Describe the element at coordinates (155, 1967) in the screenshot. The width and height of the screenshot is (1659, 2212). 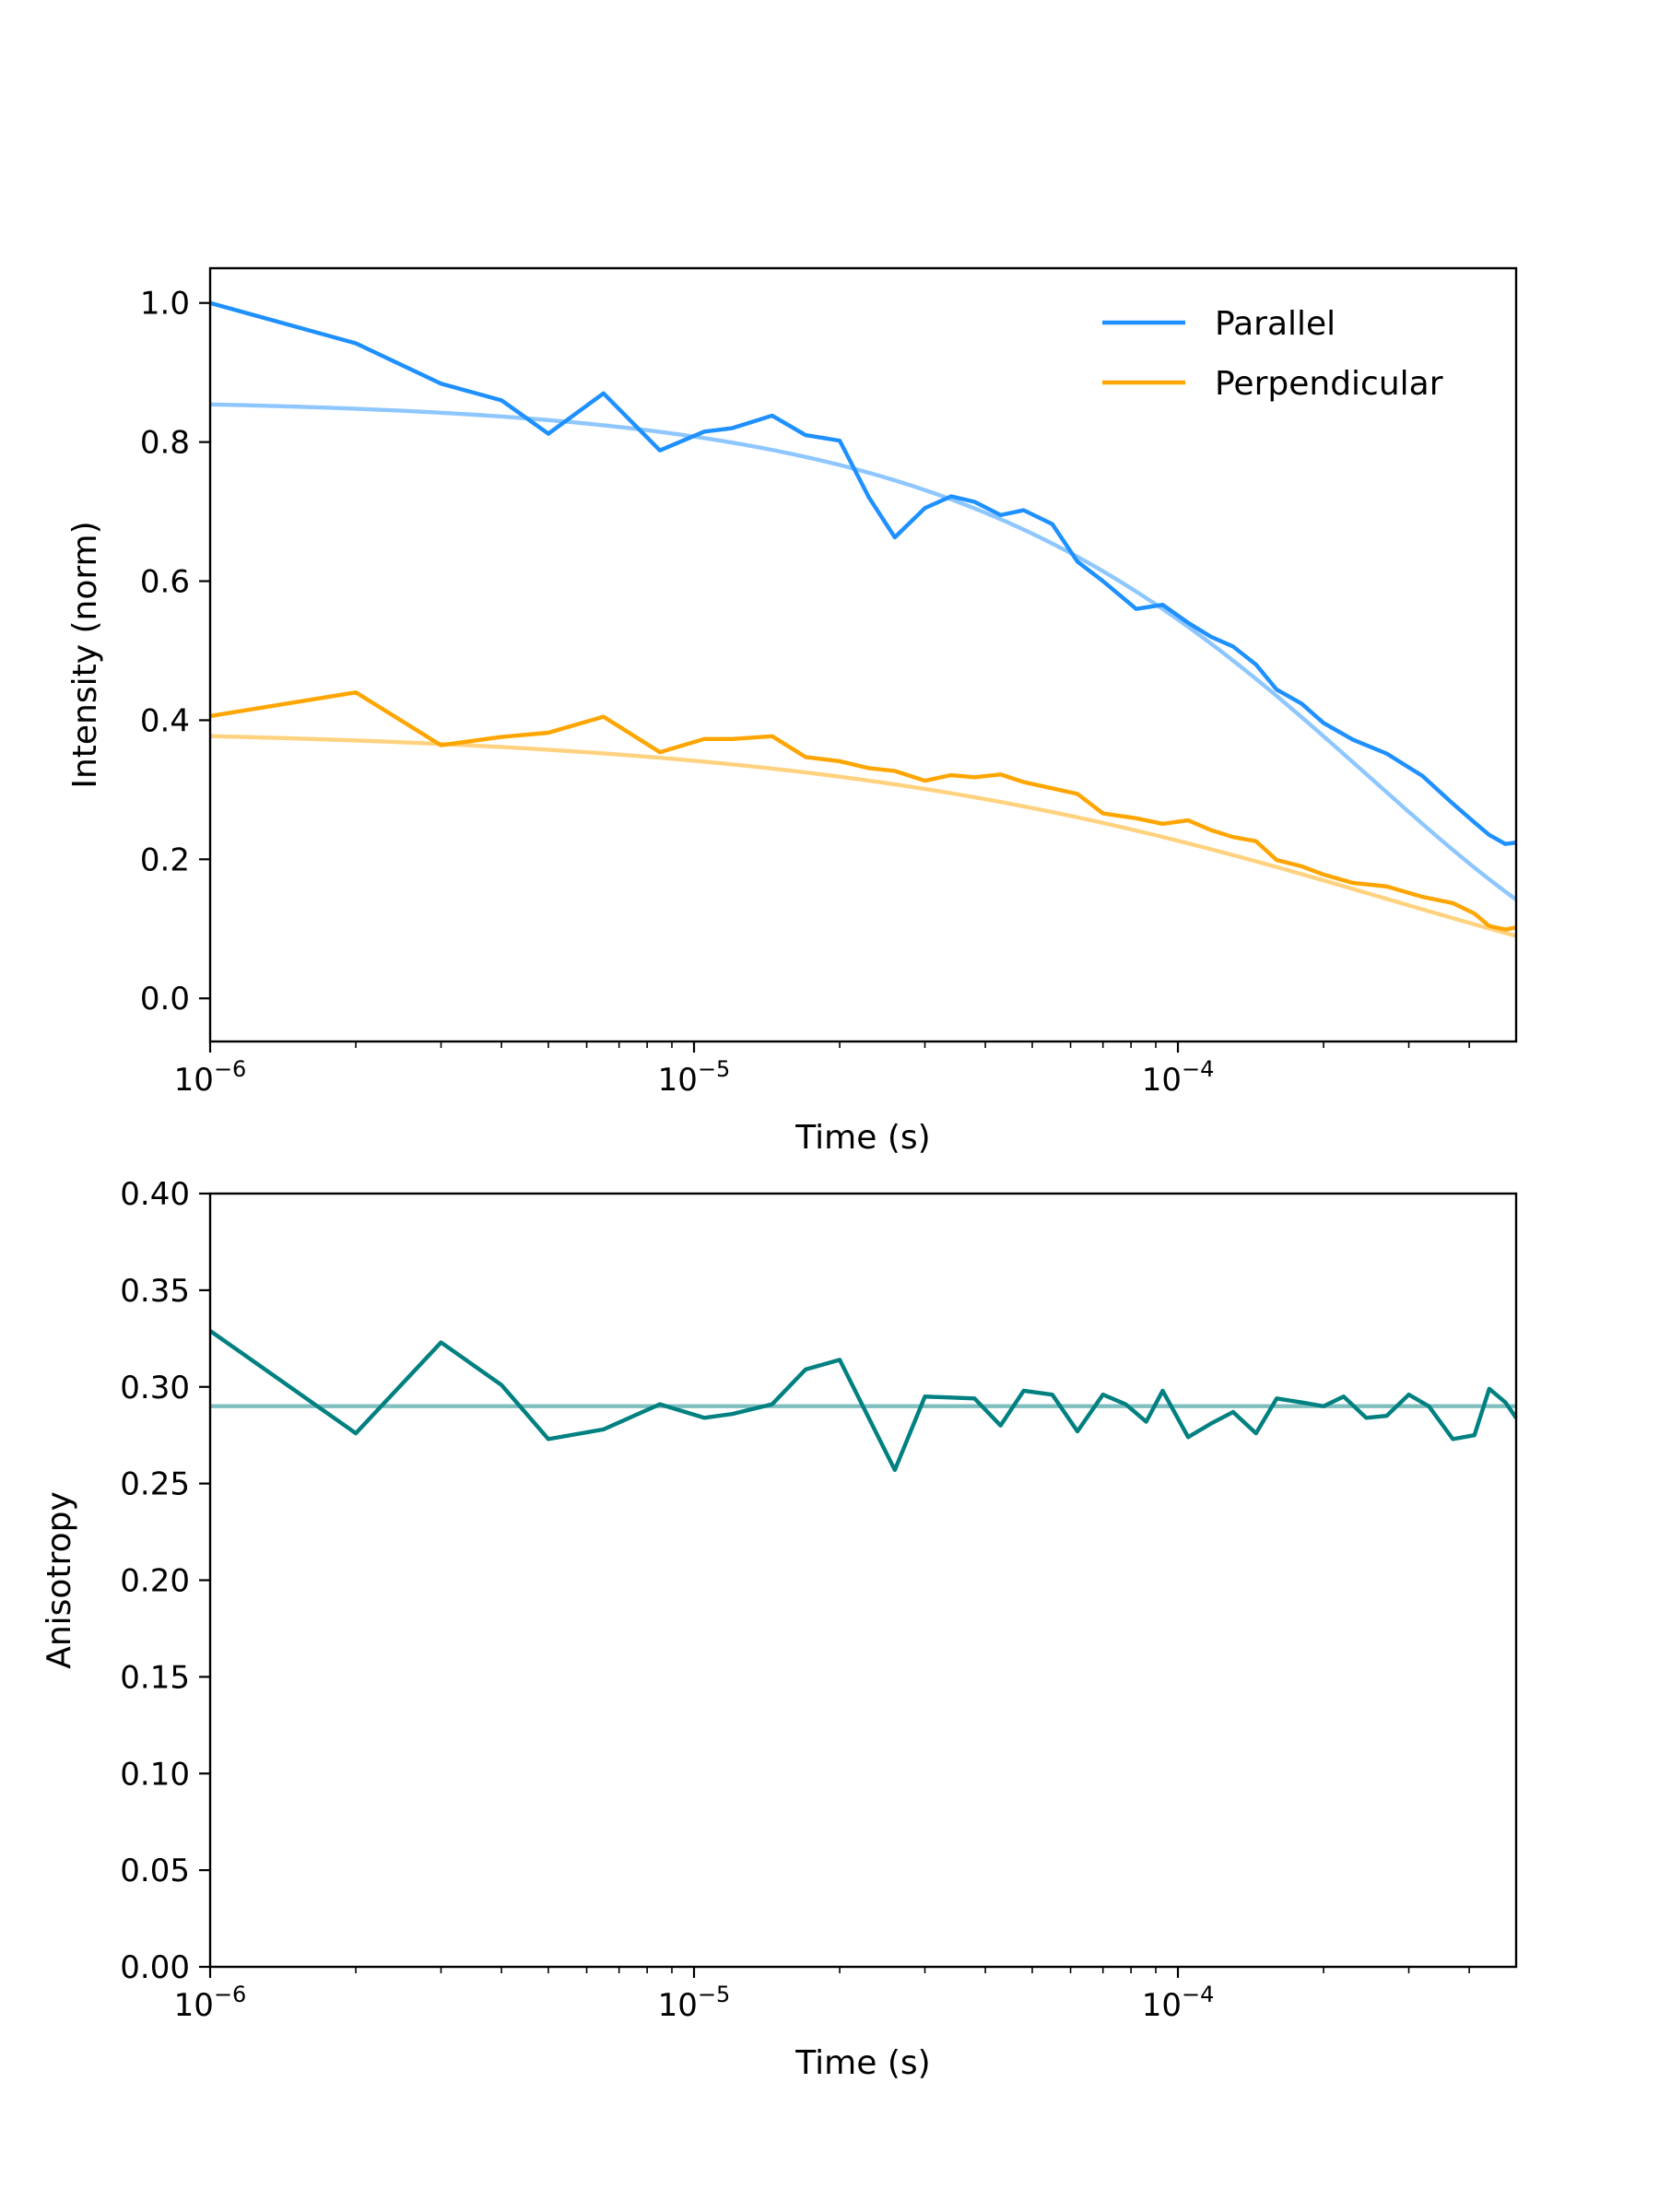
I see `y-tick-label: 0.00` at that location.